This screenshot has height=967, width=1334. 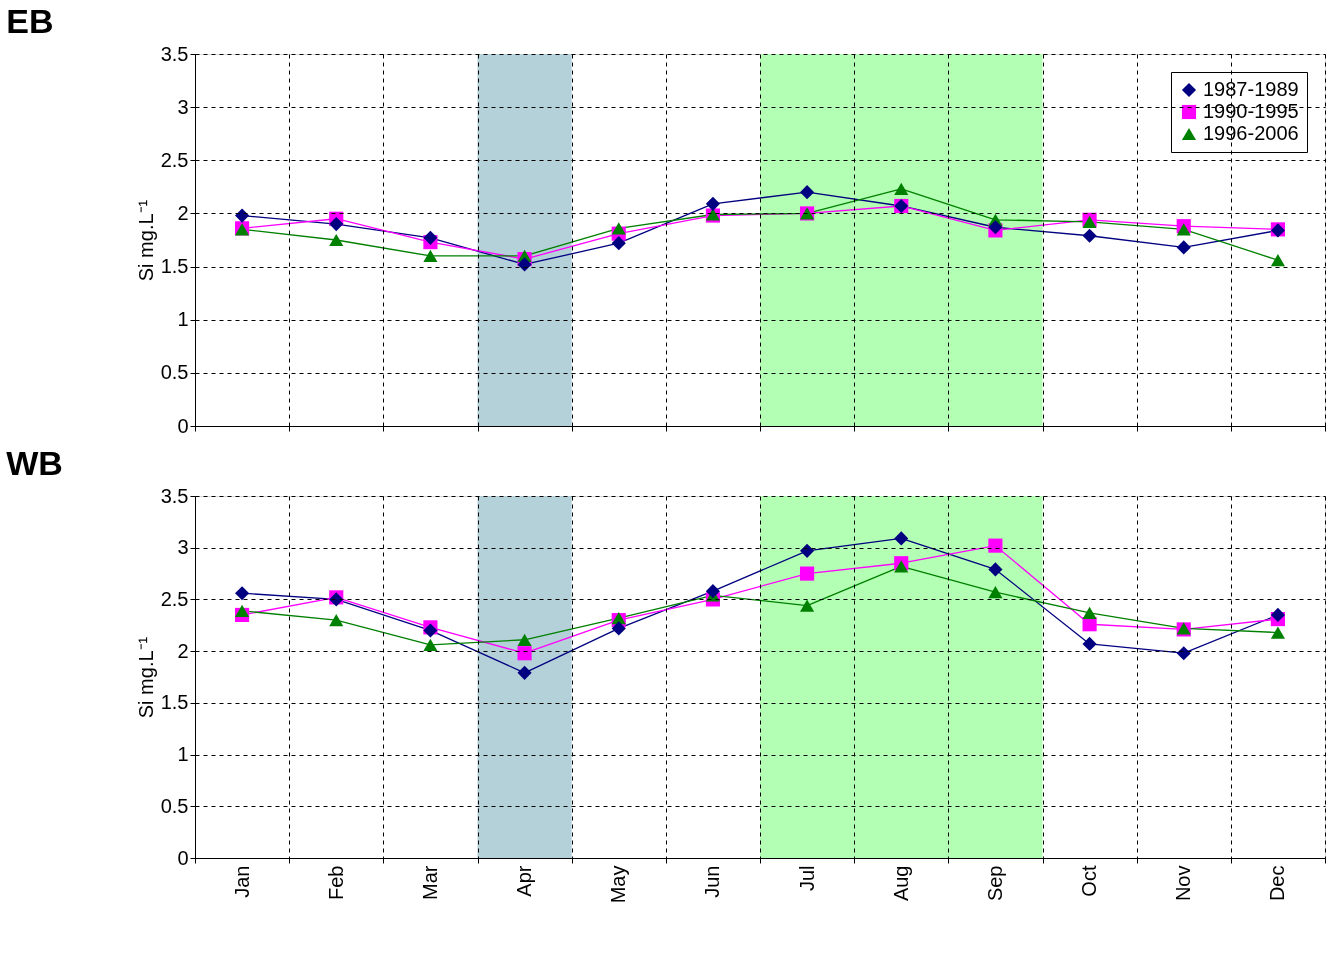 What do you see at coordinates (1251, 111) in the screenshot?
I see `legend-label: 1990-1995` at bounding box center [1251, 111].